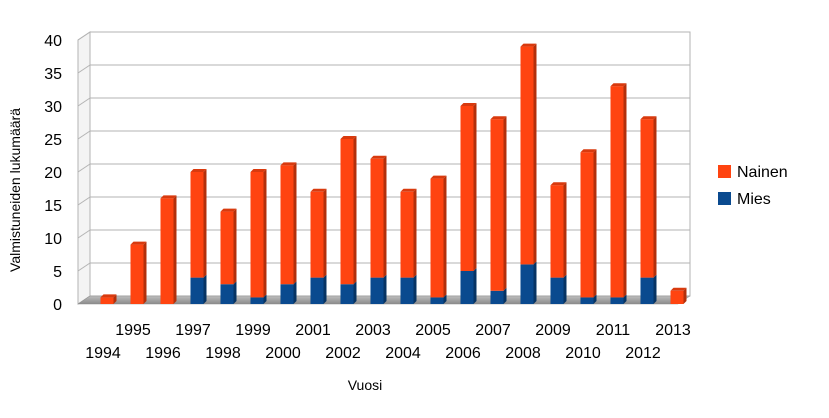 The width and height of the screenshot is (829, 418). I want to click on x-tick-label: 1994, so click(103, 353).